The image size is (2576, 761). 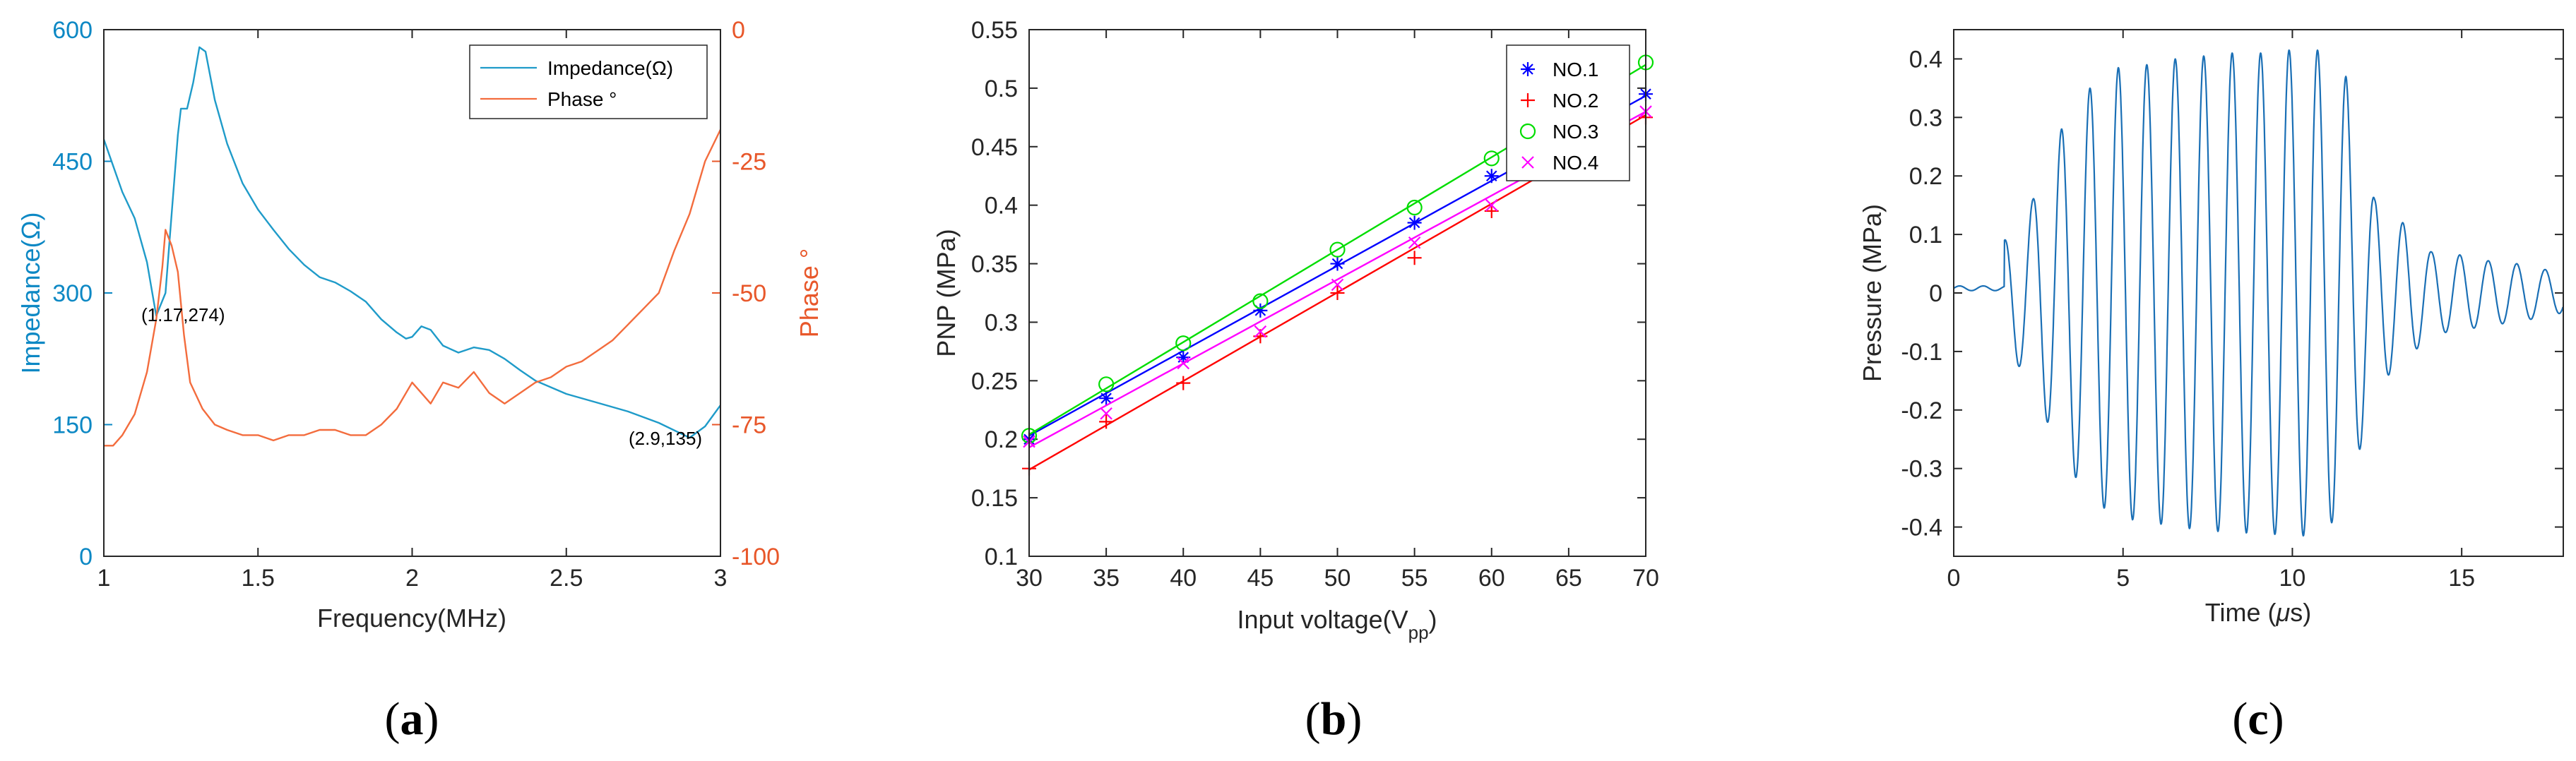 I want to click on x-axis-label-b: Input voltage(Vpp), so click(x=1337, y=624).